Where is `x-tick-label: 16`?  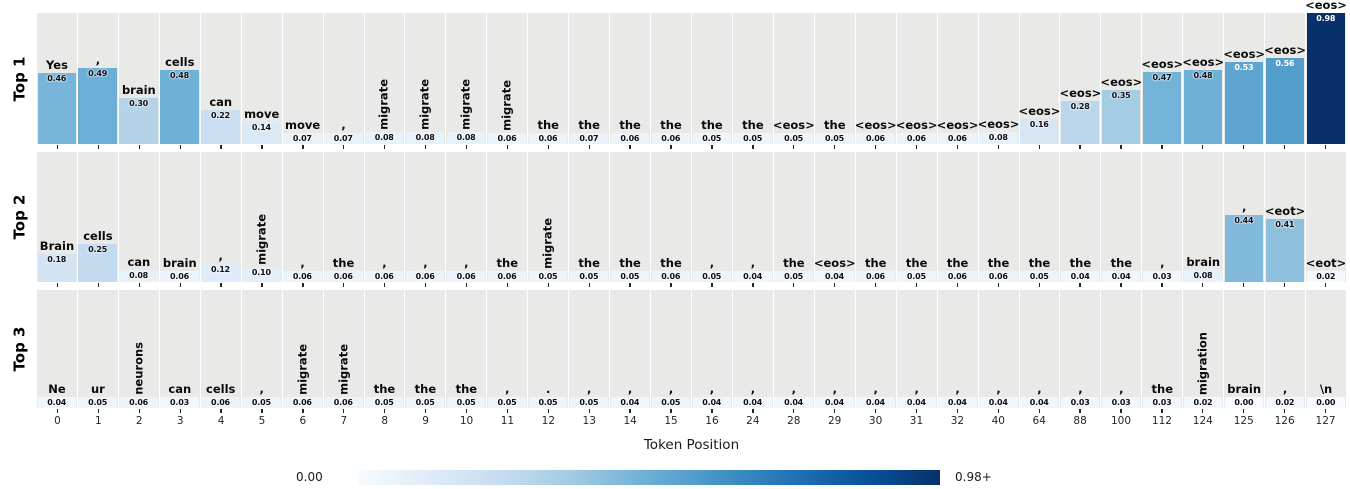 x-tick-label: 16 is located at coordinates (712, 421).